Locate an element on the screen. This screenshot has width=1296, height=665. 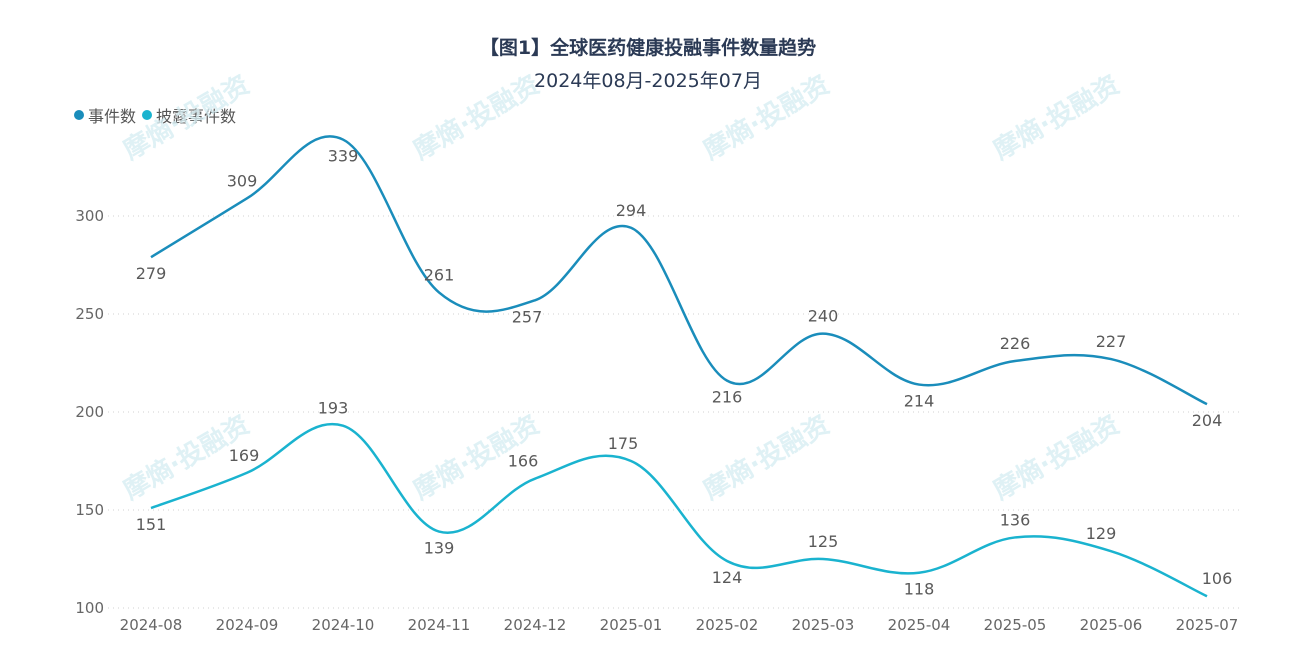
legend-item-events: 事件数 is located at coordinates (105, 115).